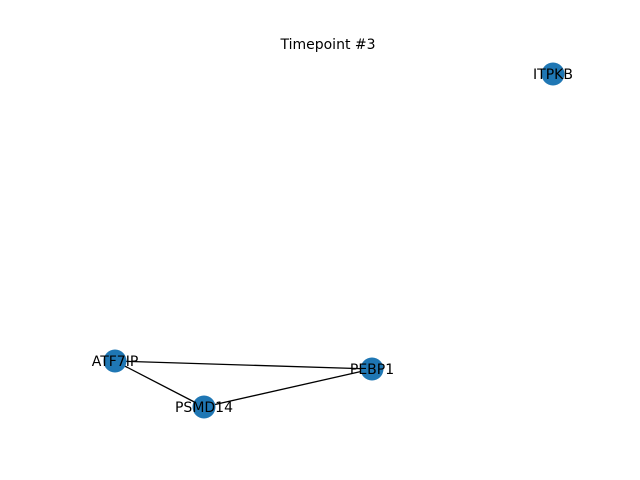  I want to click on node-label-psmd14: PSMD14, so click(204, 408).